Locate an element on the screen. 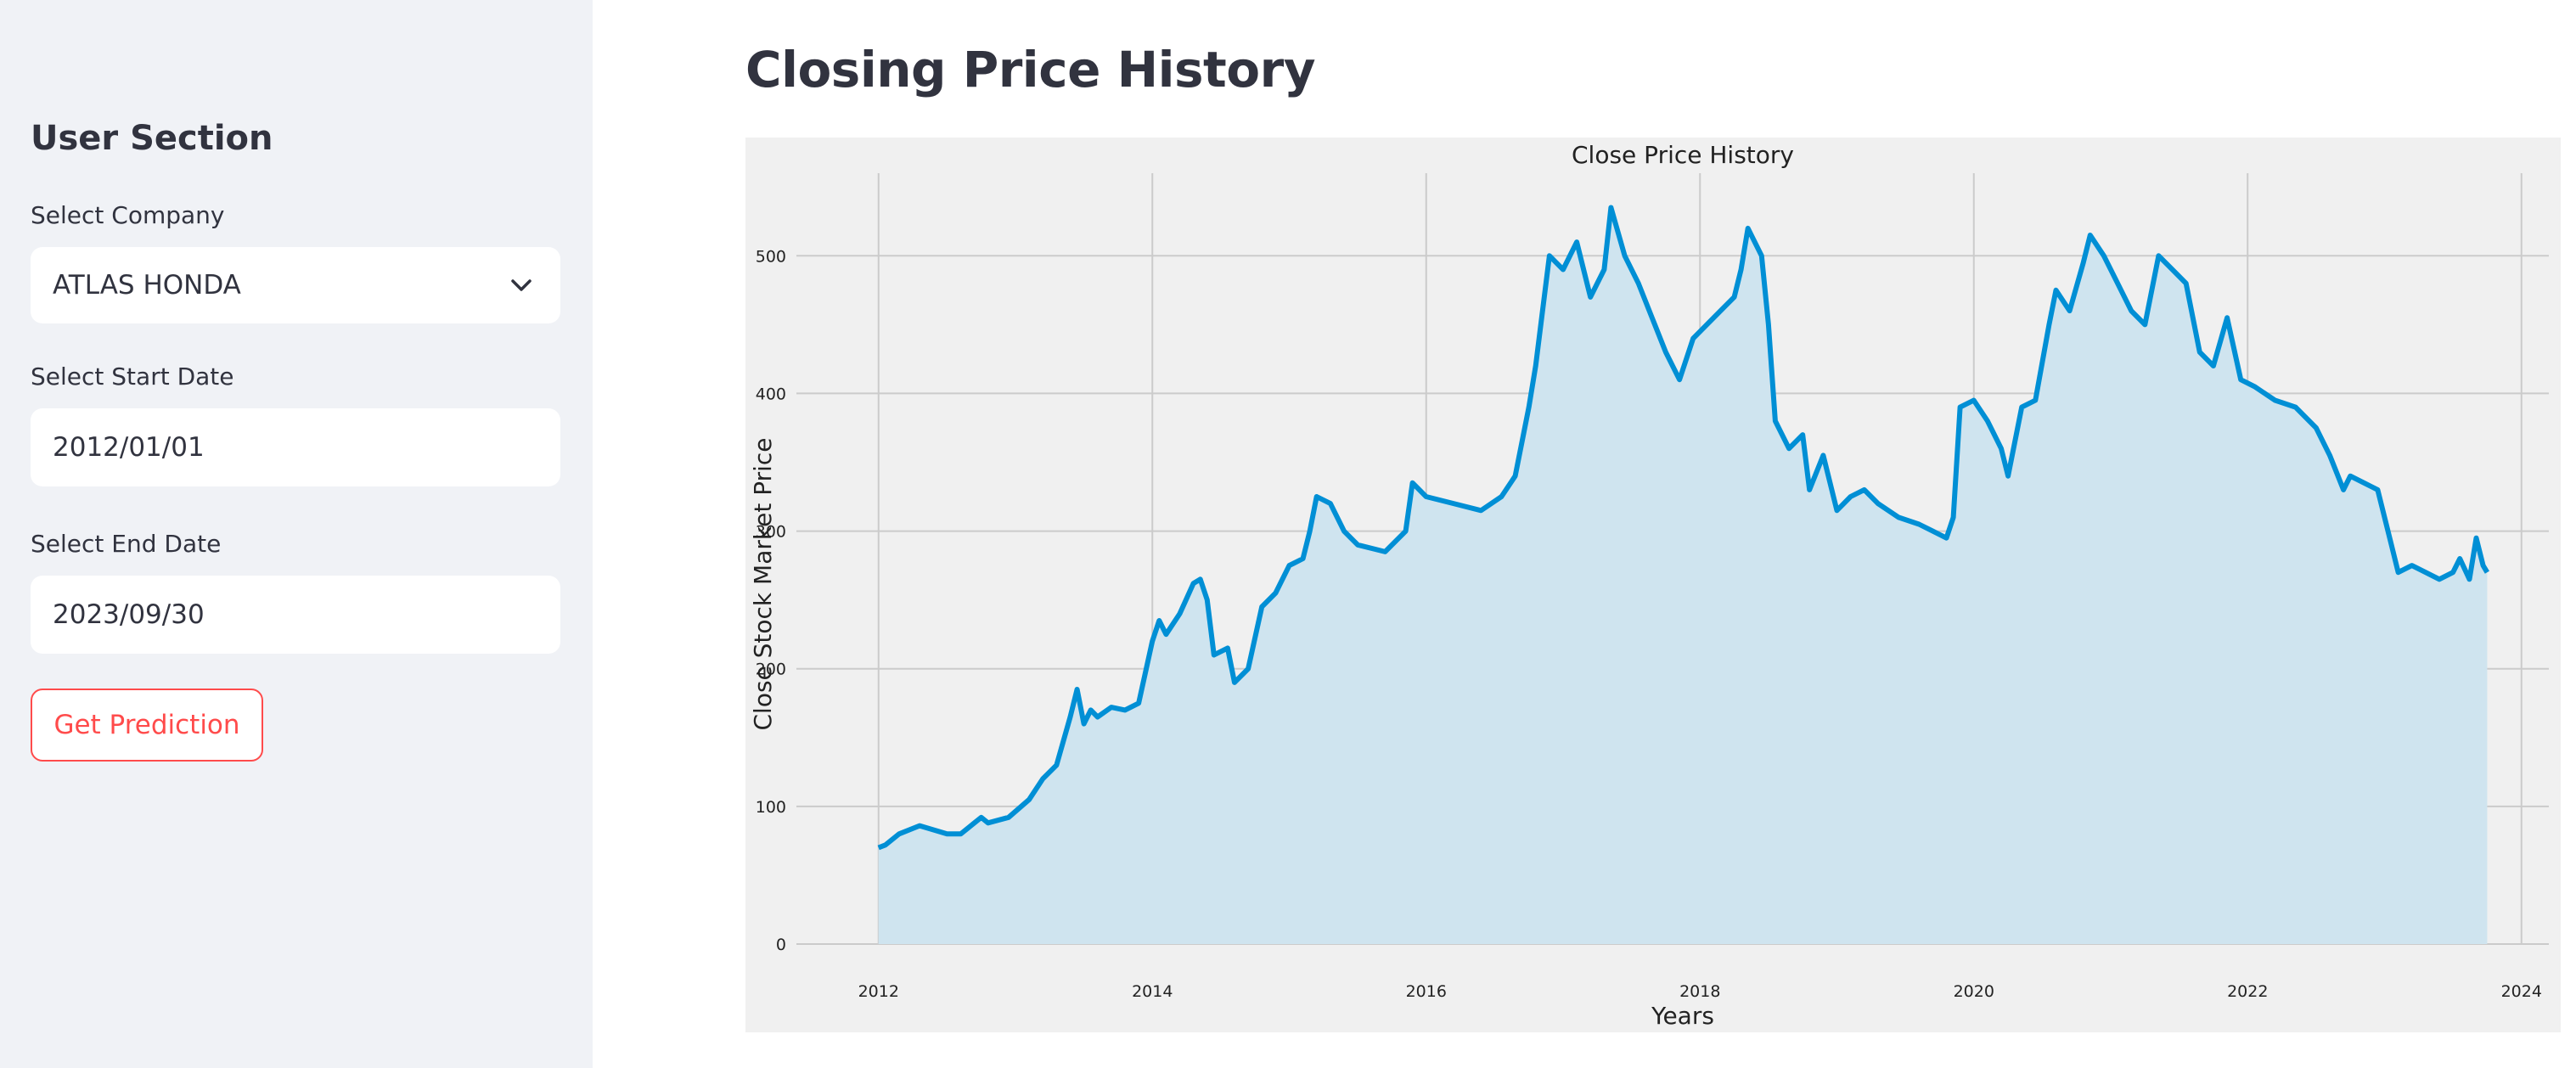 This screenshot has width=2576, height=1068. chart-title: Close Price History is located at coordinates (1683, 155).